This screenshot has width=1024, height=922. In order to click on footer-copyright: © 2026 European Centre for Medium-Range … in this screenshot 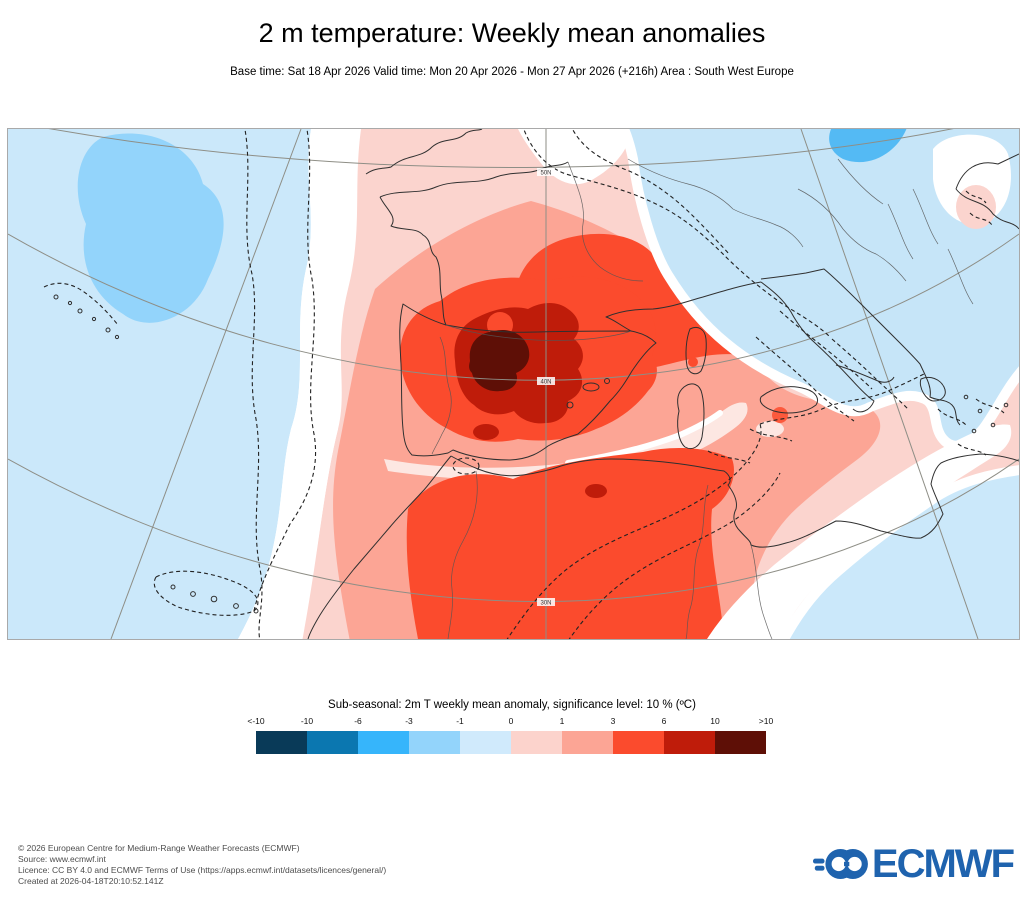, I will do `click(159, 848)`.